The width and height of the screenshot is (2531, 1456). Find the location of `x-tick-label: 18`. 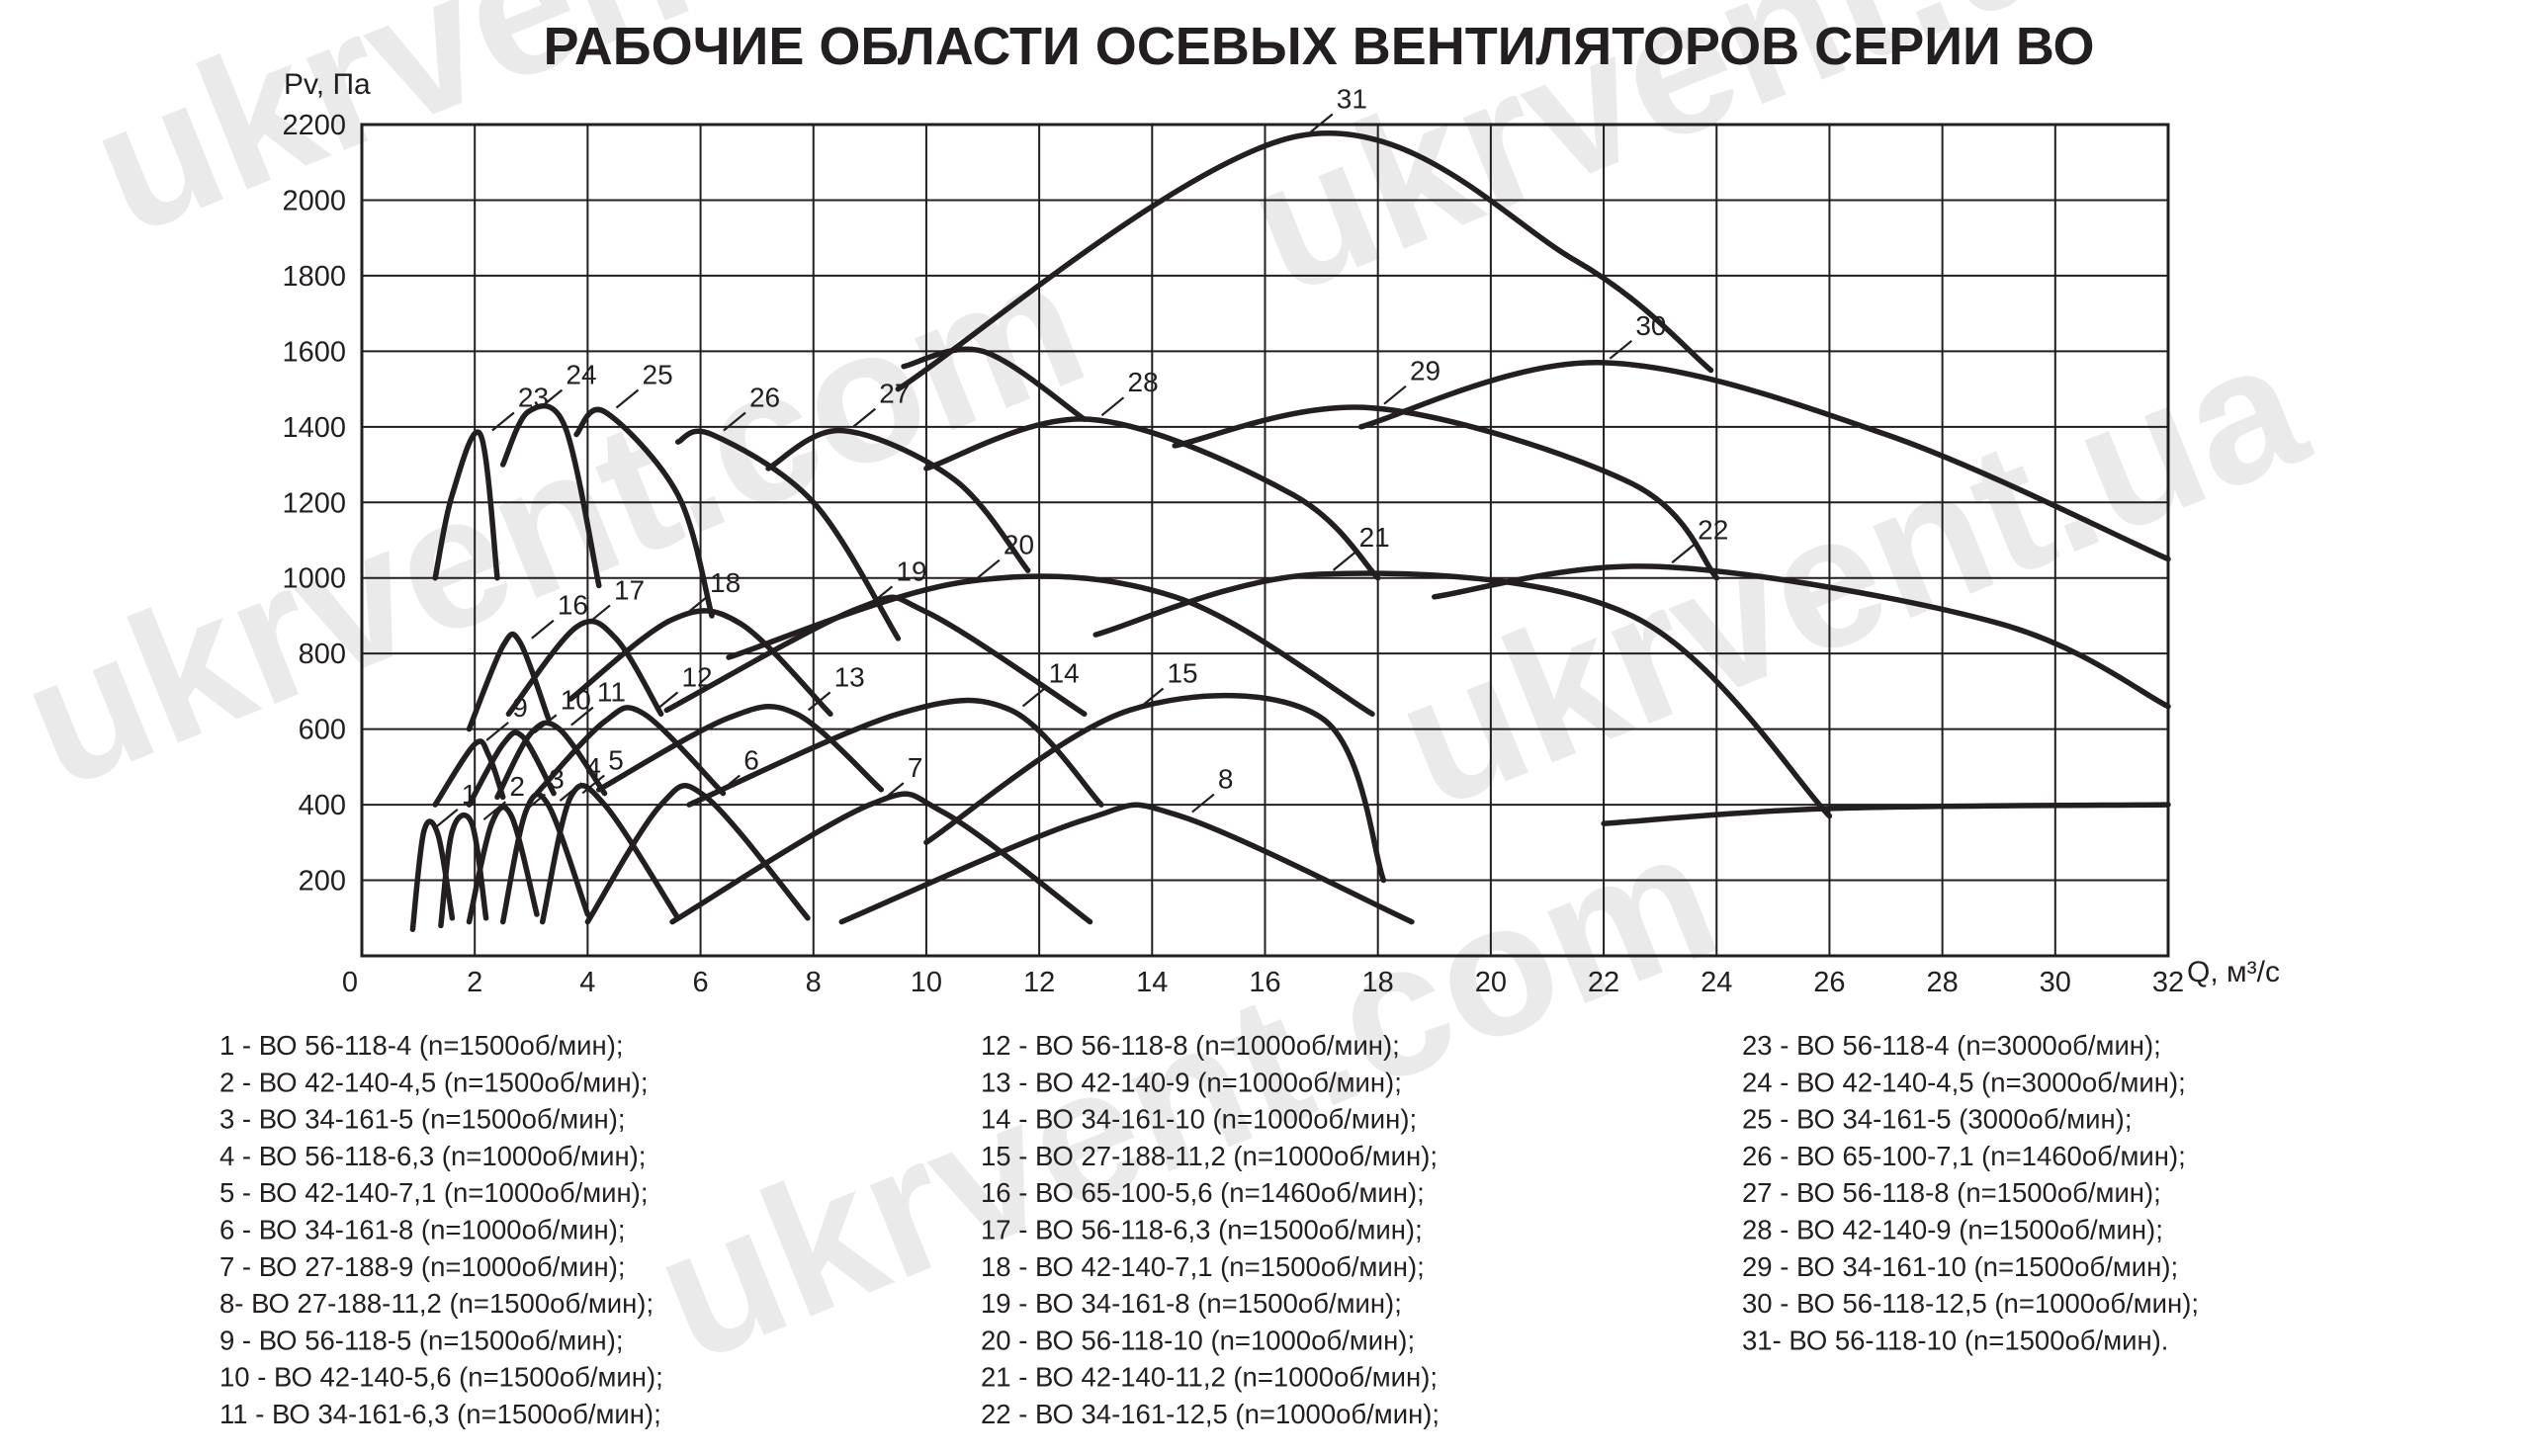

x-tick-label: 18 is located at coordinates (1378, 982).